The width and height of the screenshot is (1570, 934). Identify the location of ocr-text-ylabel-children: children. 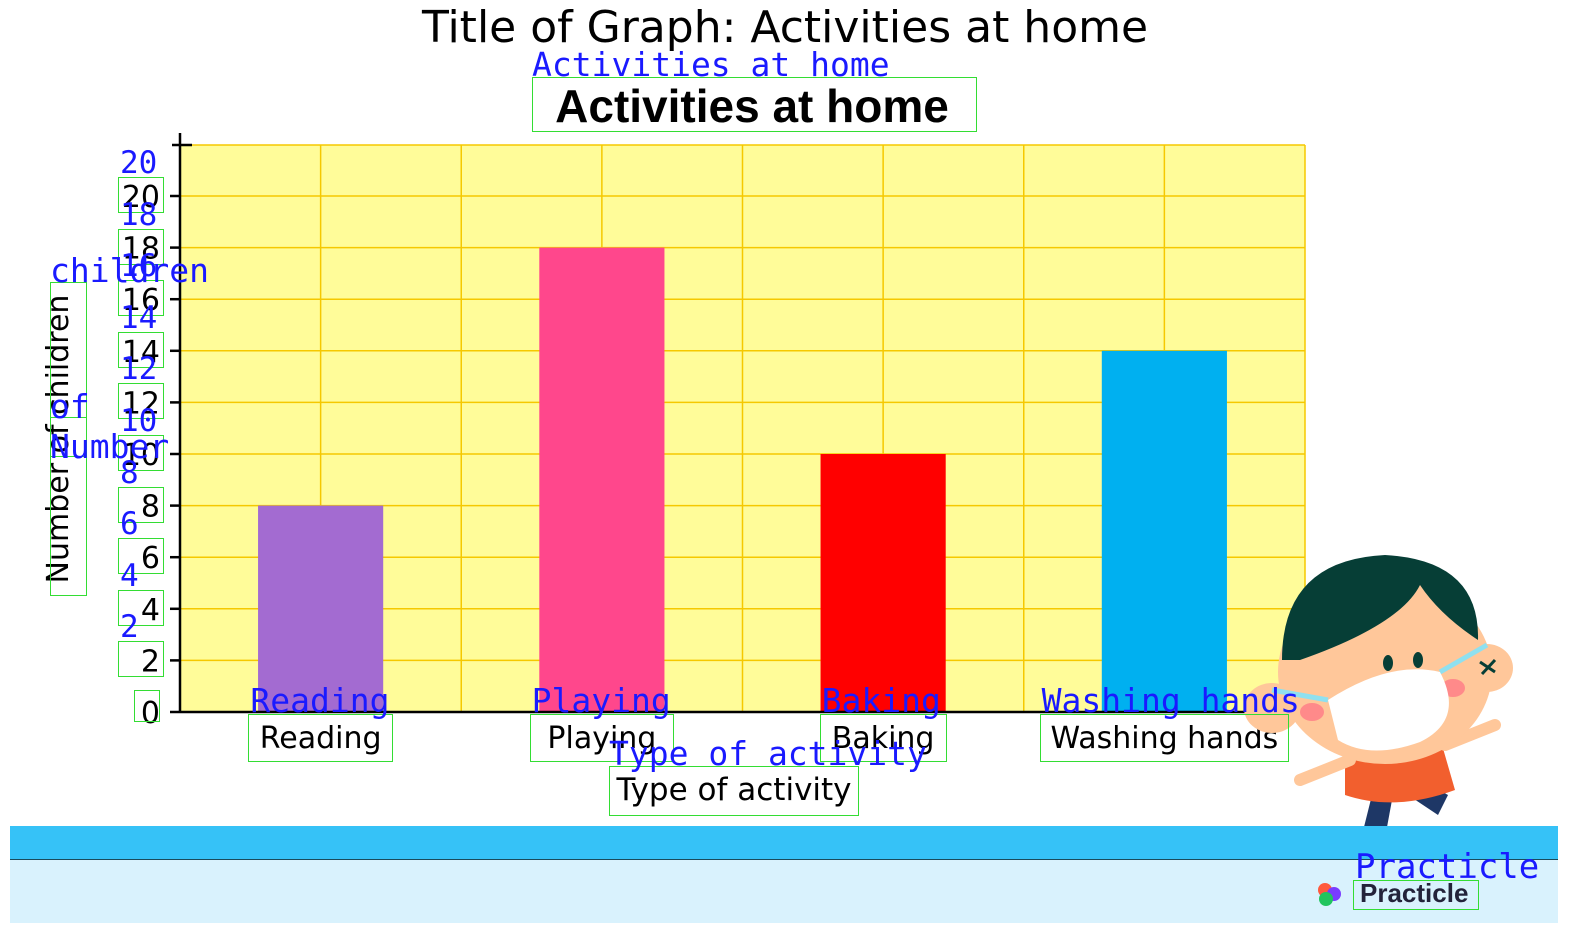
(129, 270).